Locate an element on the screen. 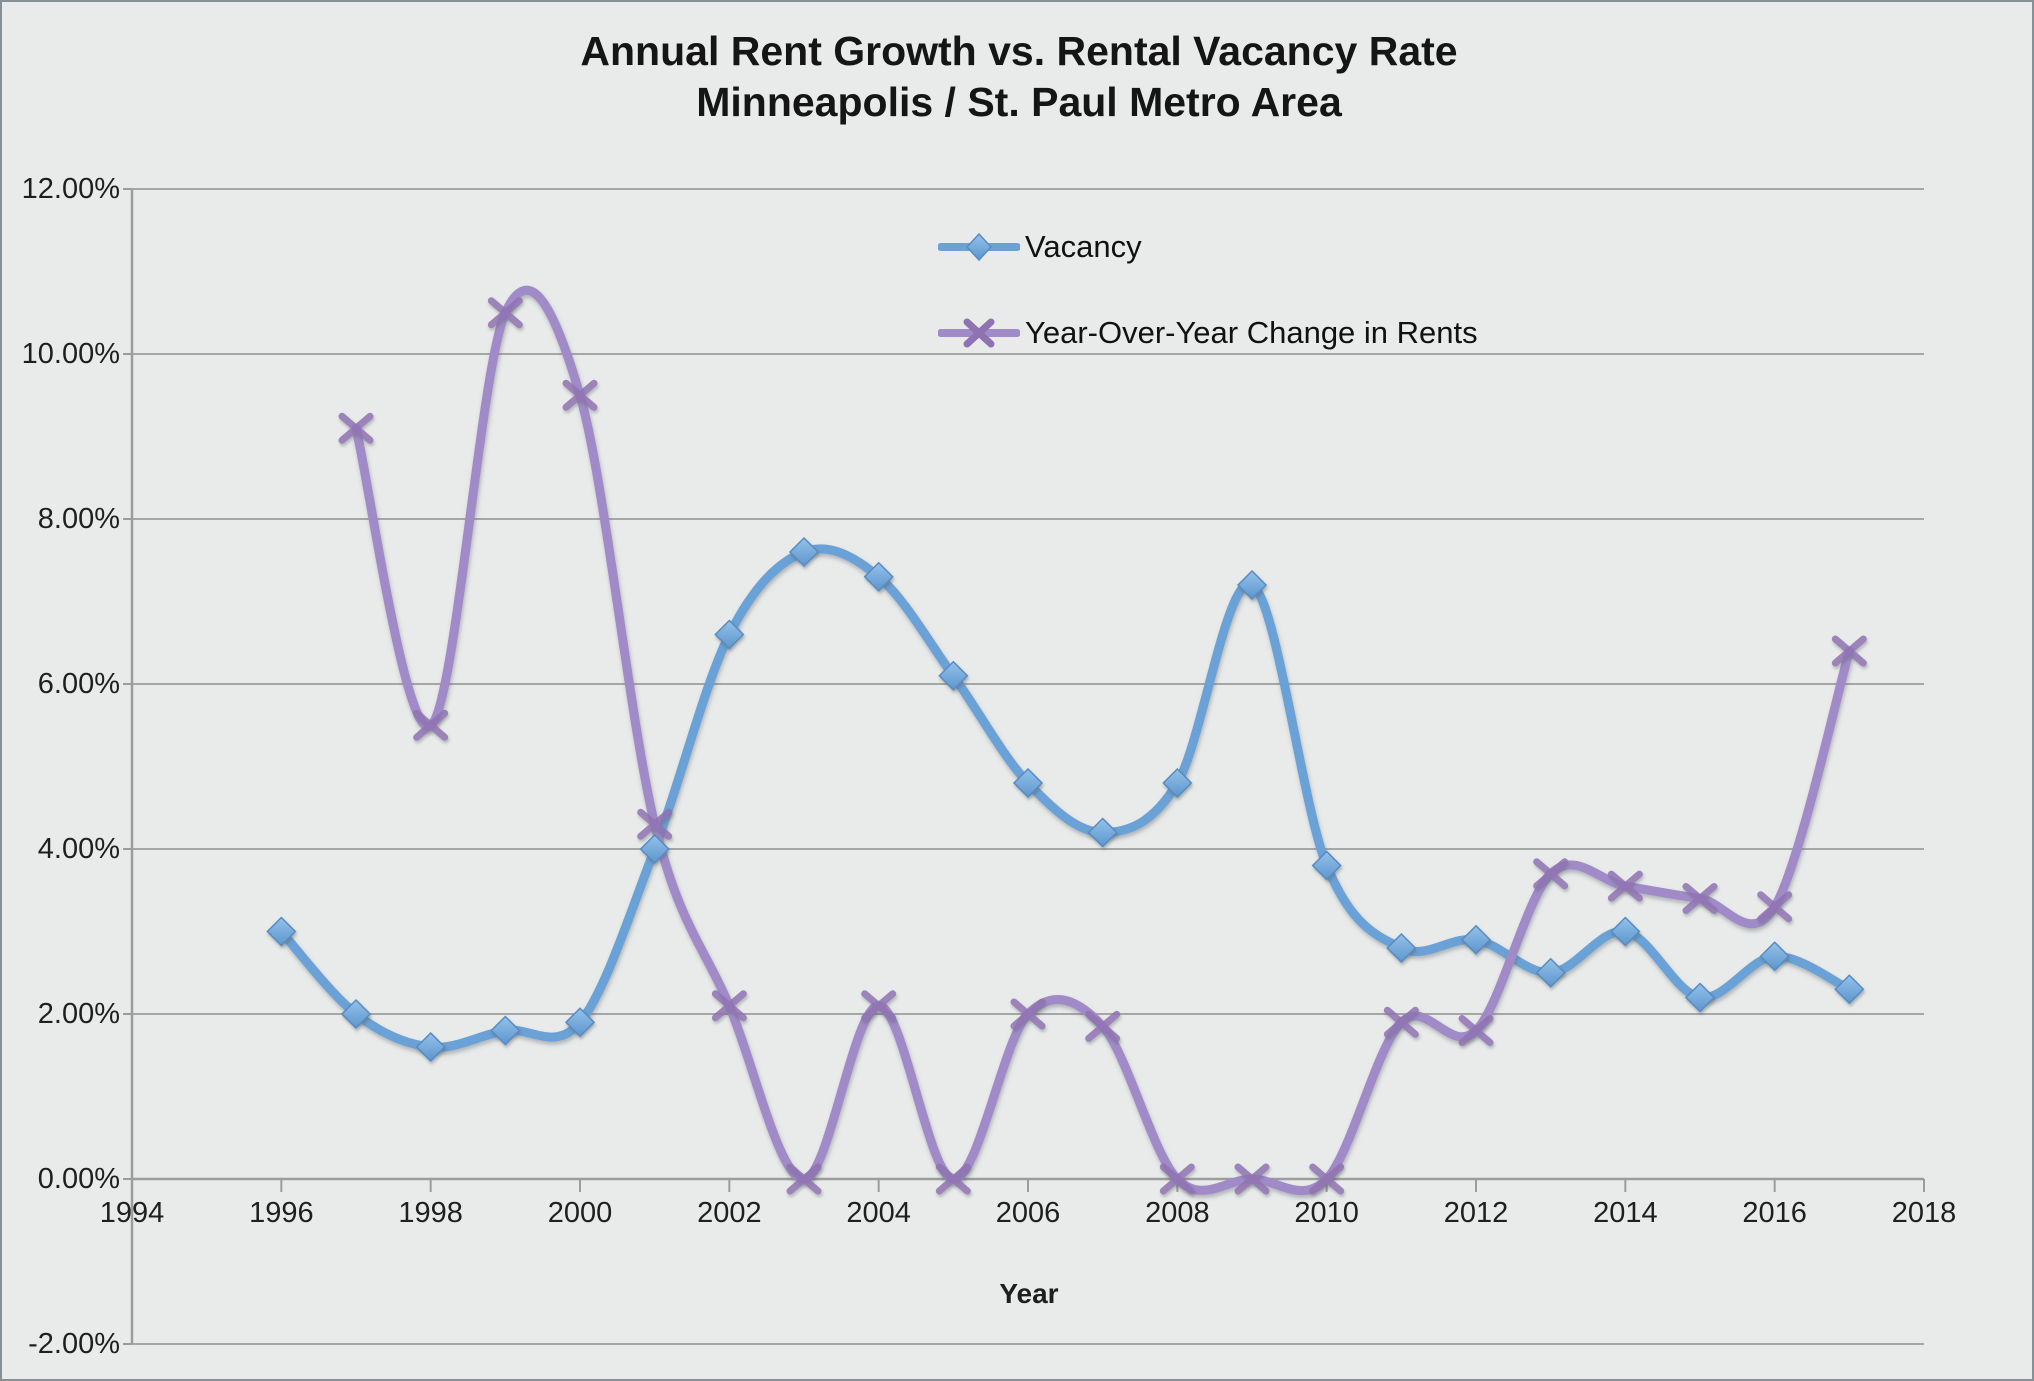 The image size is (2034, 1381). x-axis-tick-label: 2012 is located at coordinates (1476, 1213).